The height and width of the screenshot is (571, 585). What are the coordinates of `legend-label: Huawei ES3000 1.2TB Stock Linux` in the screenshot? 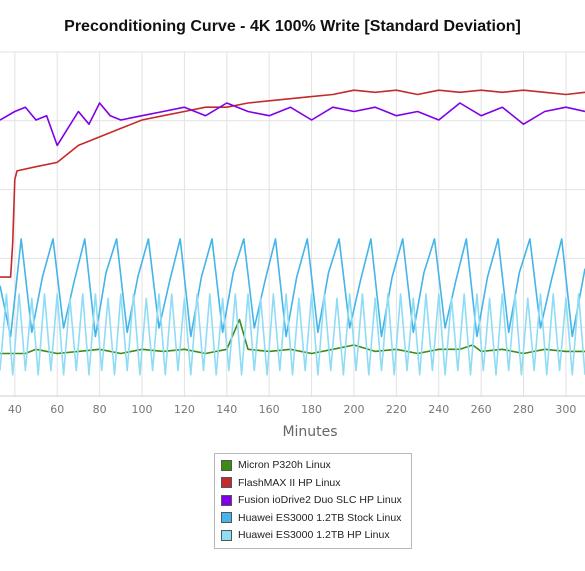 It's located at (320, 517).